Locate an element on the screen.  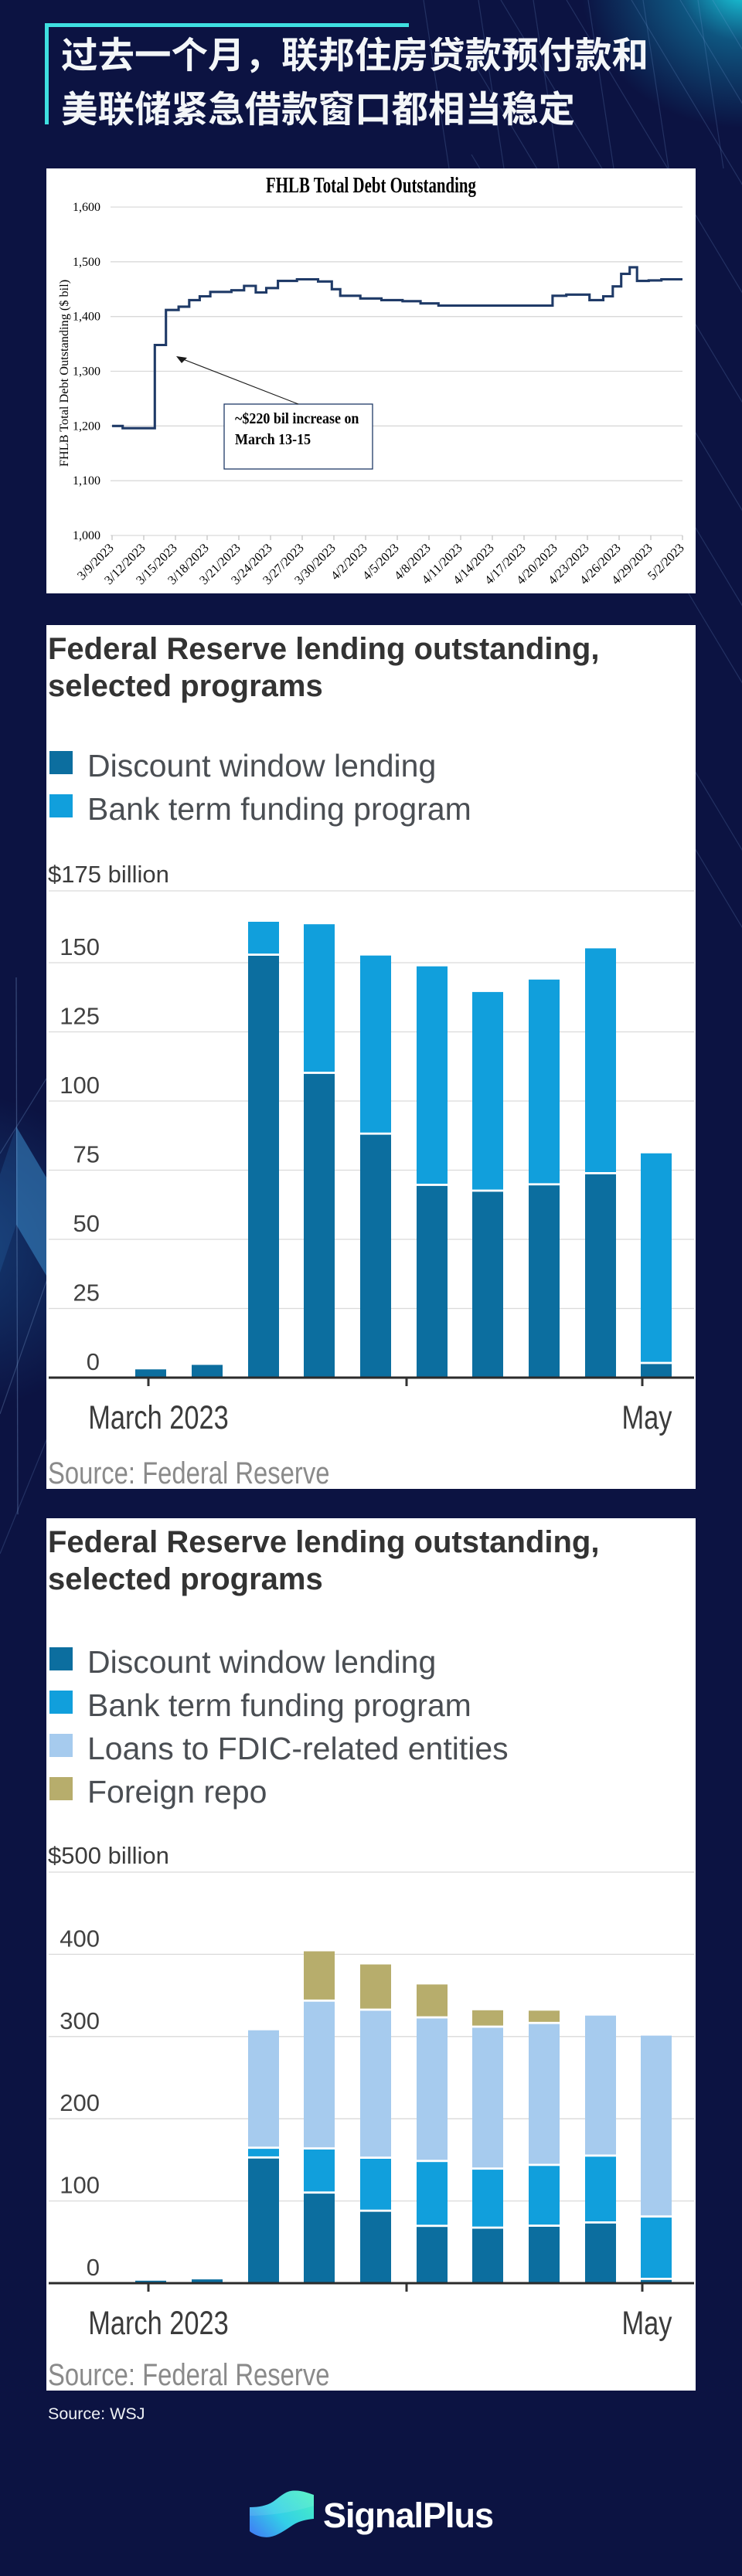
svg-text: $500 billion is located at coordinates (108, 1855).